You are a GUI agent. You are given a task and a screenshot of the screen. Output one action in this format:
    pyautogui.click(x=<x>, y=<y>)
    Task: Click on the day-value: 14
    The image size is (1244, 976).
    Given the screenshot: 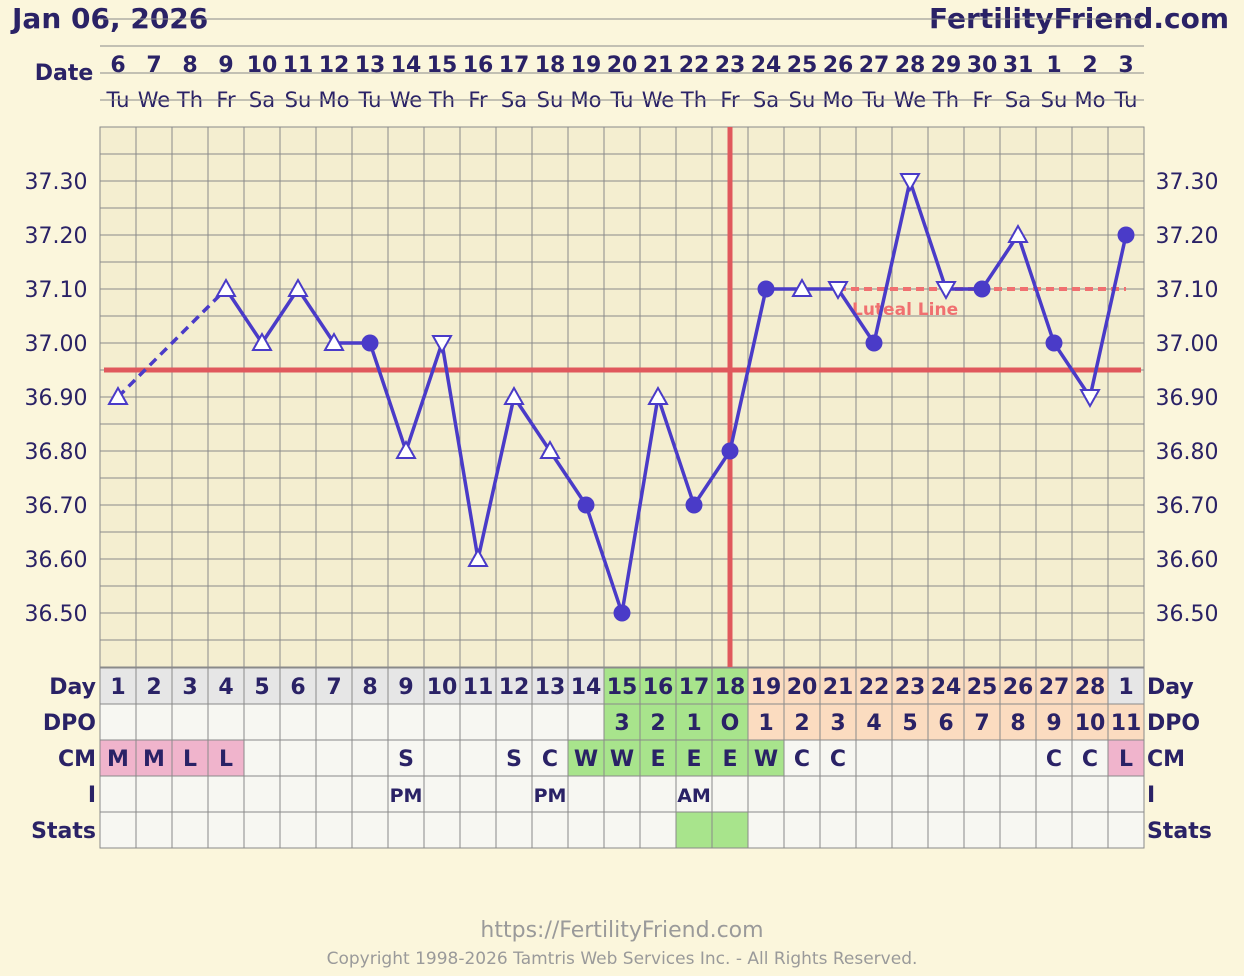 What is the action you would take?
    pyautogui.click(x=586, y=687)
    